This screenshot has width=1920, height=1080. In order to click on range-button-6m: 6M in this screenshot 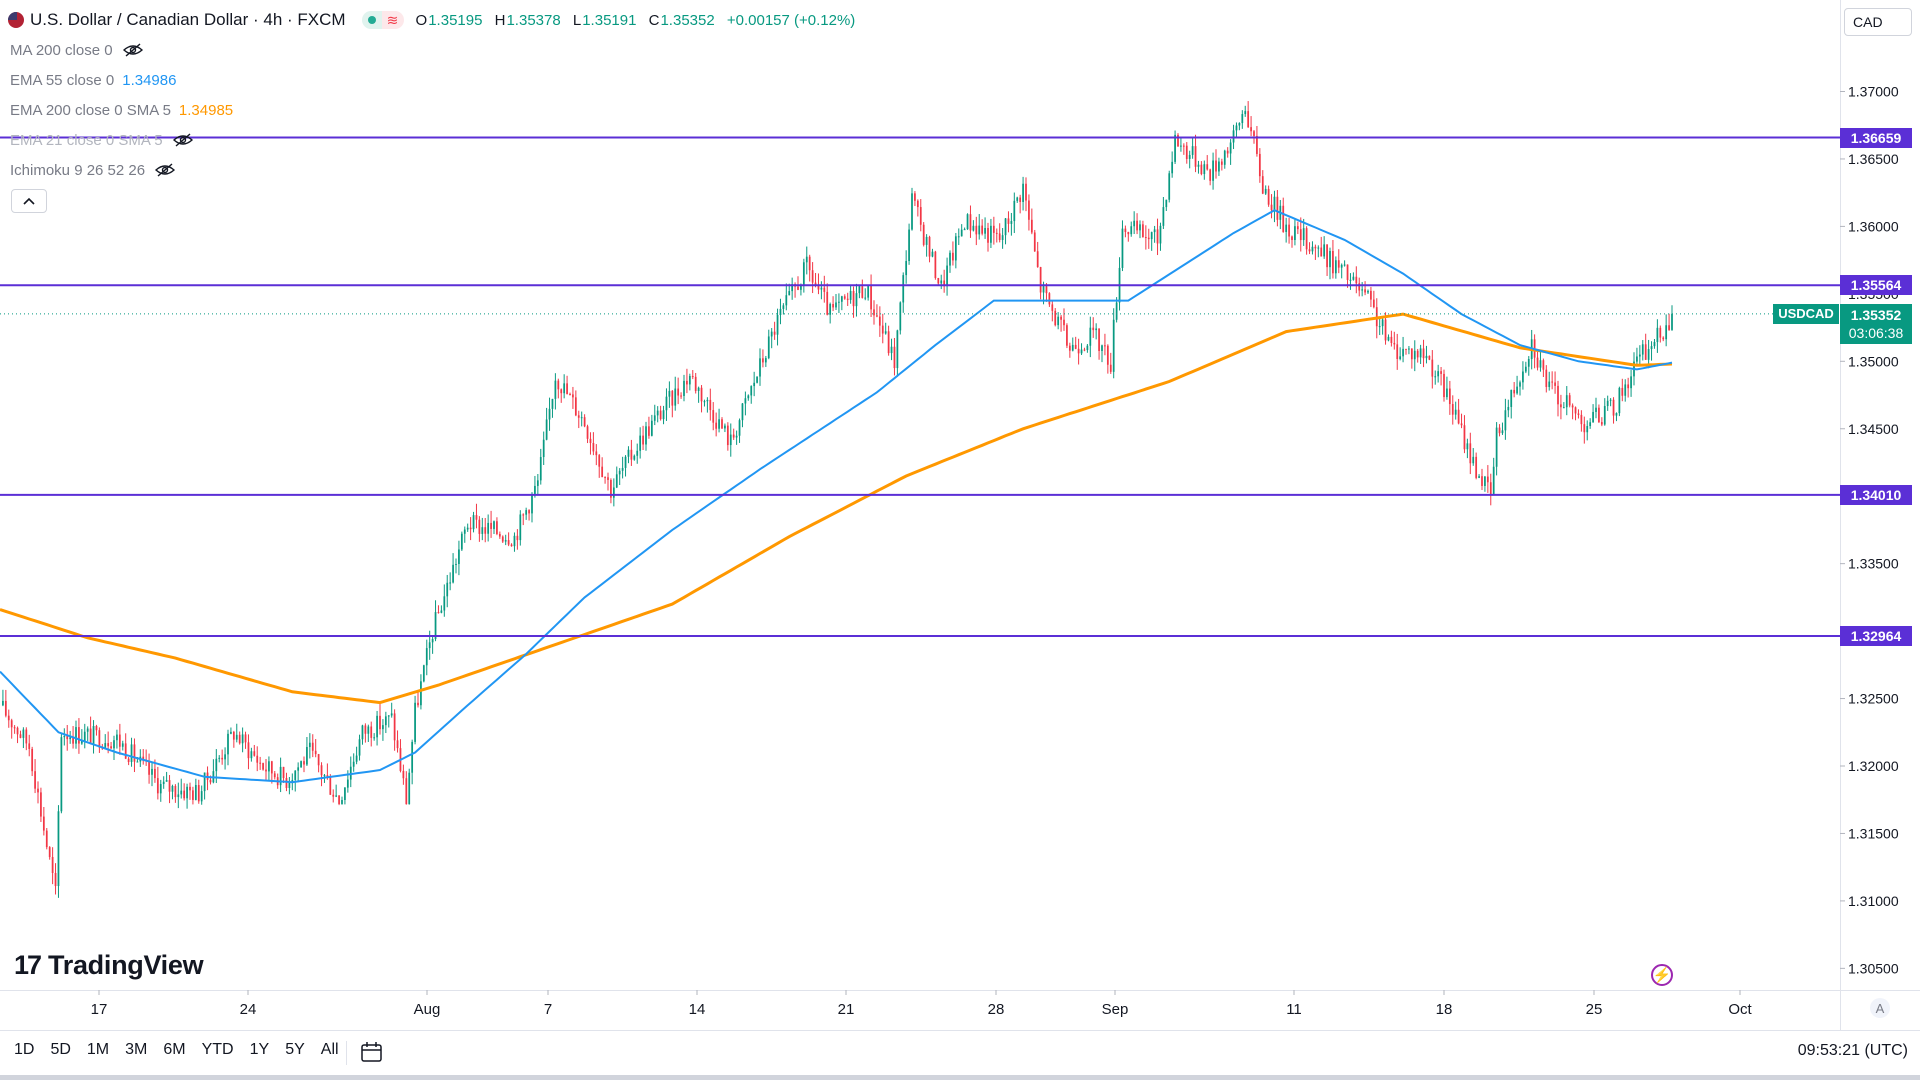, I will do `click(174, 1049)`.